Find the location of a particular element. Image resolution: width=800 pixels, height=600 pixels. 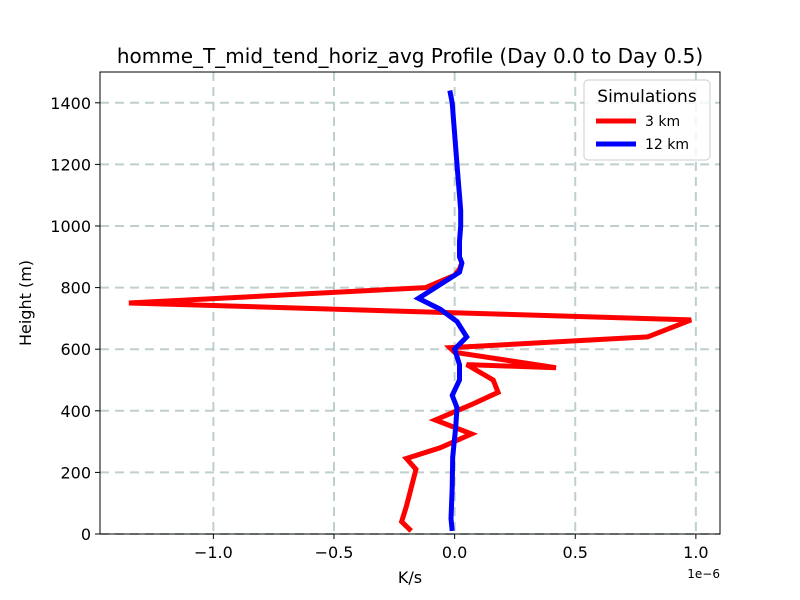

x-tick-label: 0.5 is located at coordinates (575, 552).